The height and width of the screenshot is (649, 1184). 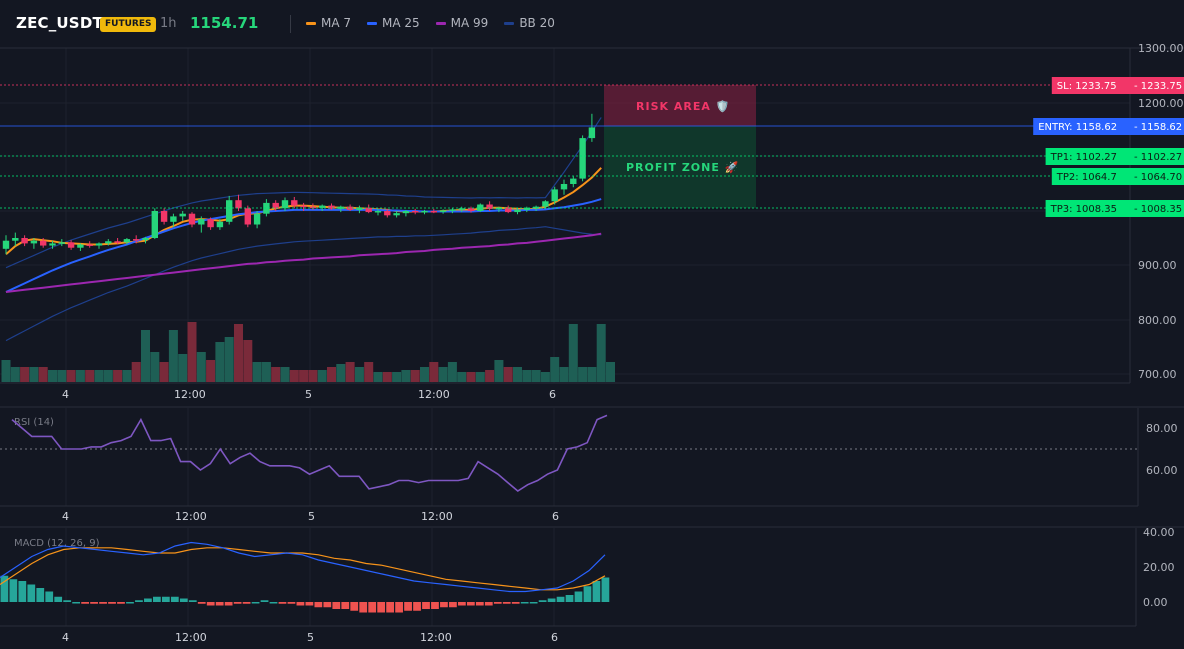 What do you see at coordinates (303, 262) in the screenshot?
I see `ma-line-ma99` at bounding box center [303, 262].